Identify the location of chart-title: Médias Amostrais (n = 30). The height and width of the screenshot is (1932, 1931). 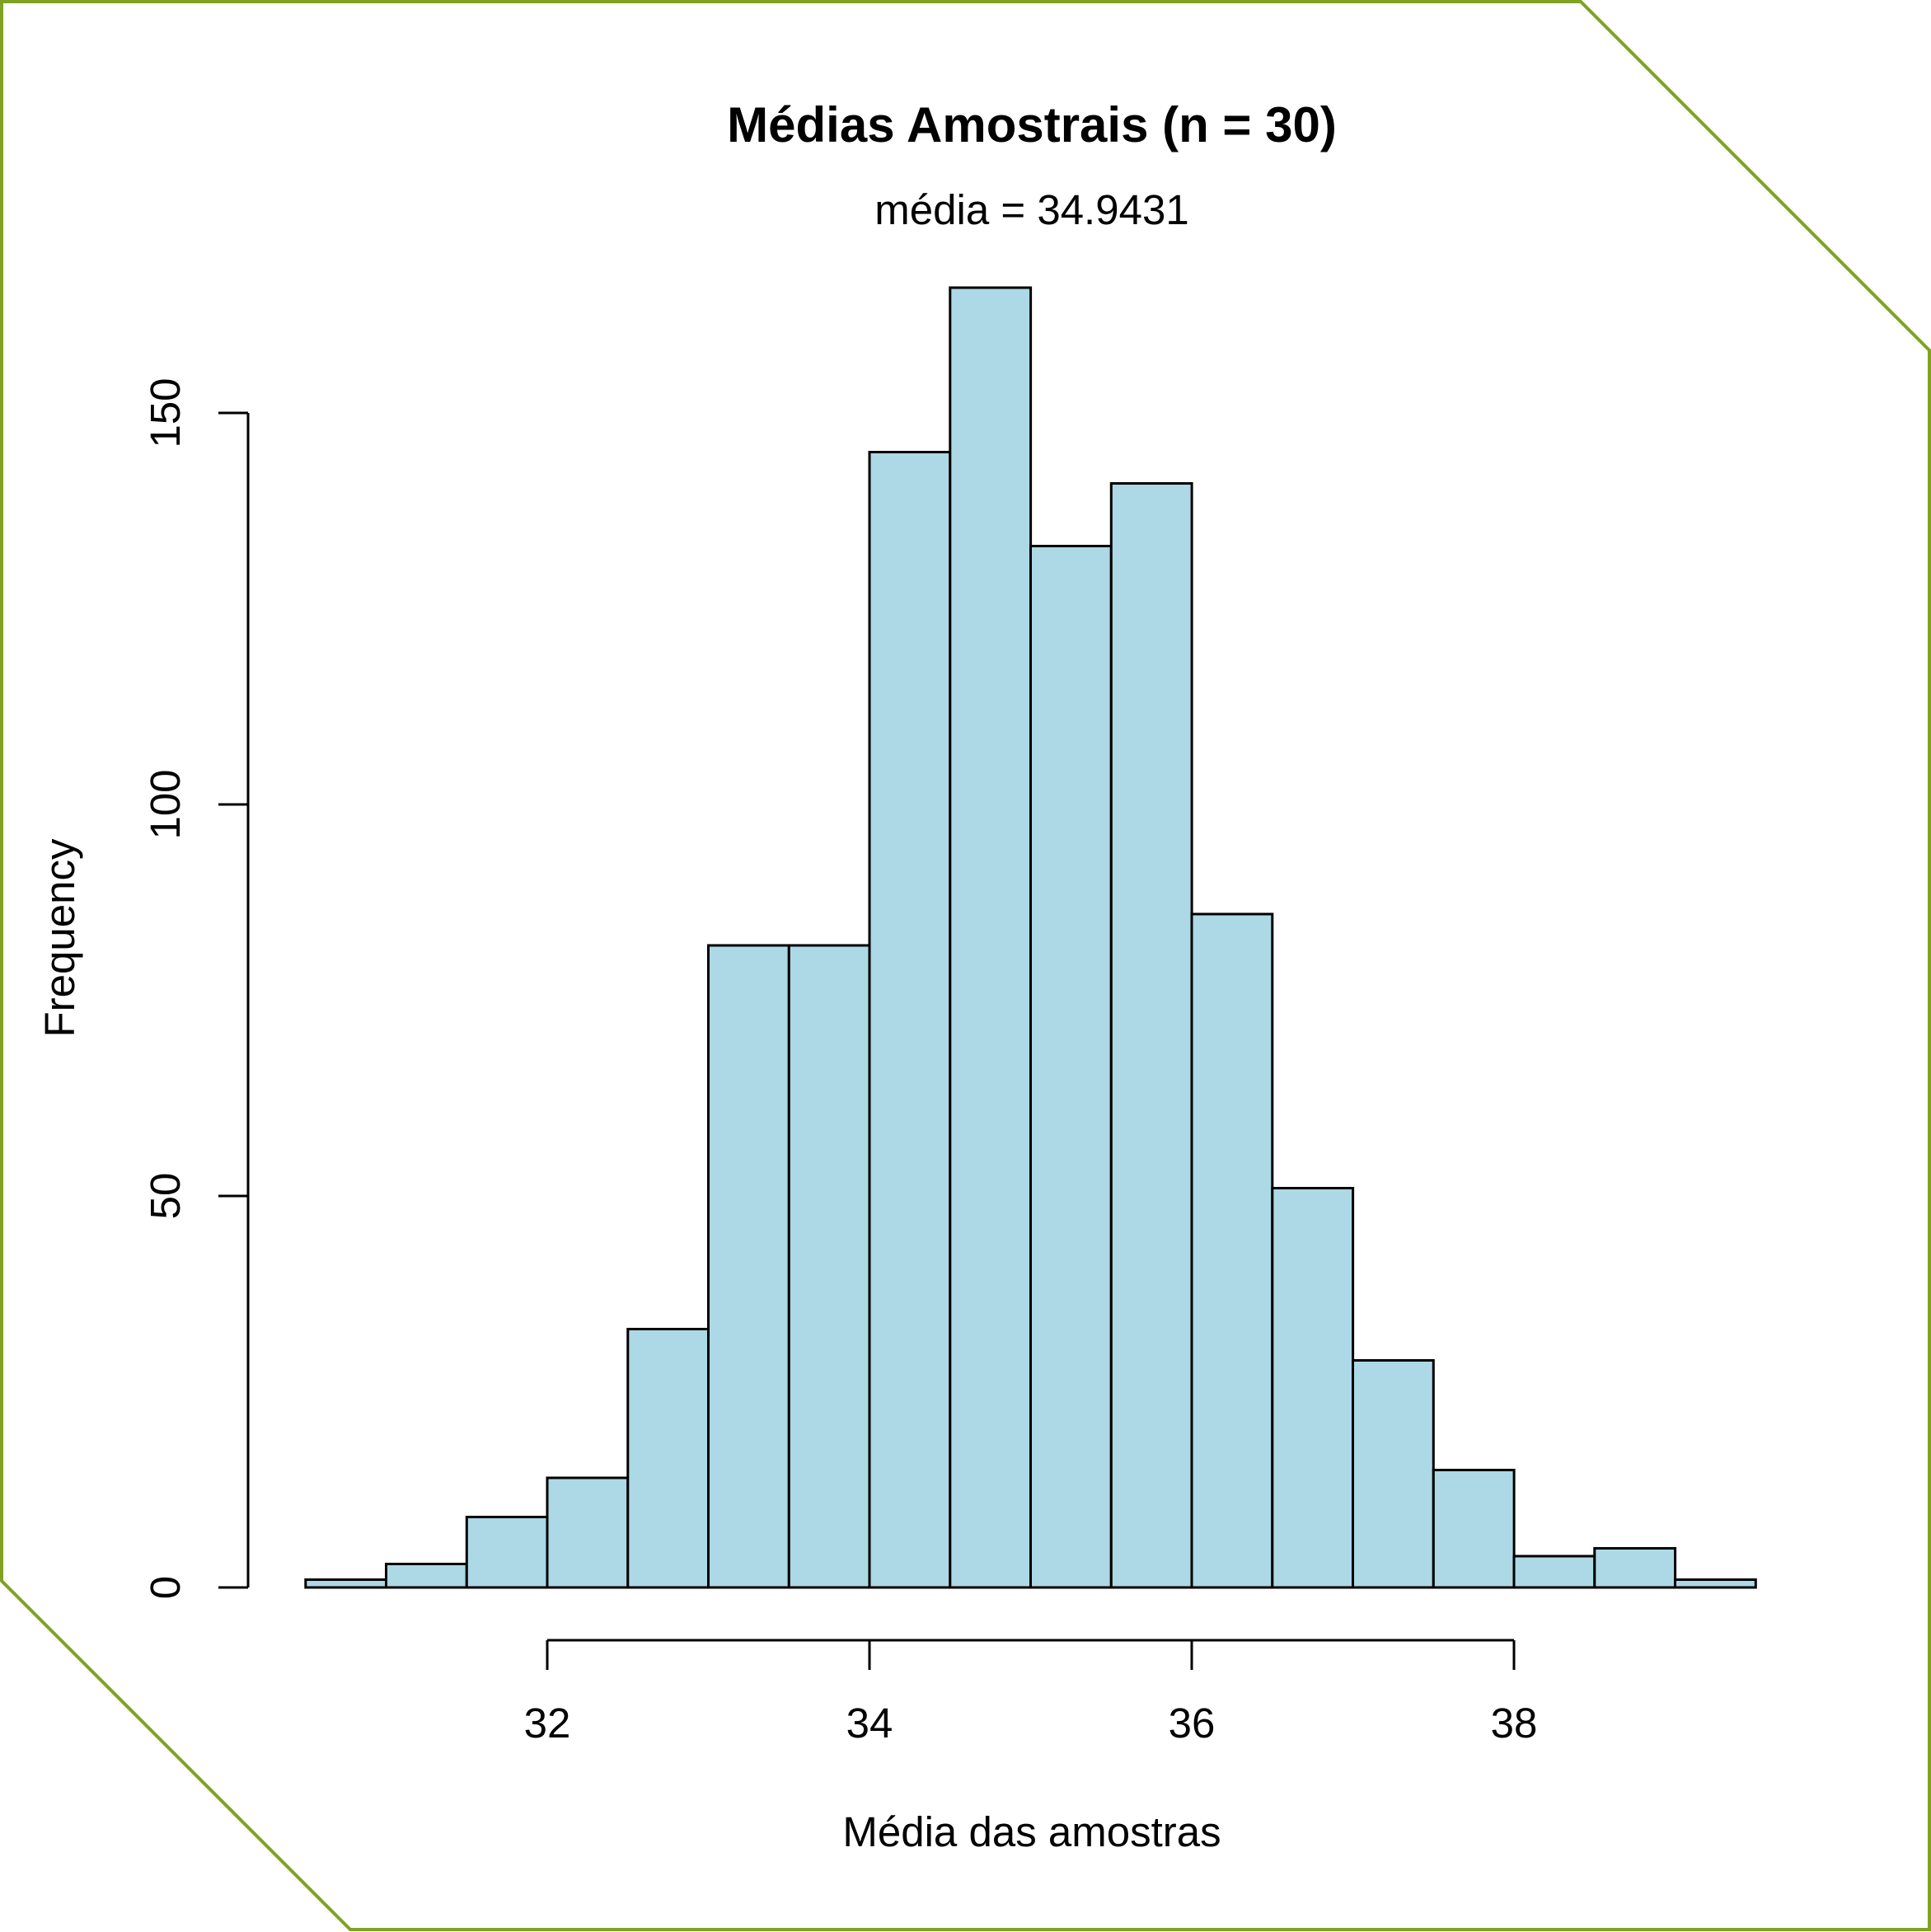
(1032, 125).